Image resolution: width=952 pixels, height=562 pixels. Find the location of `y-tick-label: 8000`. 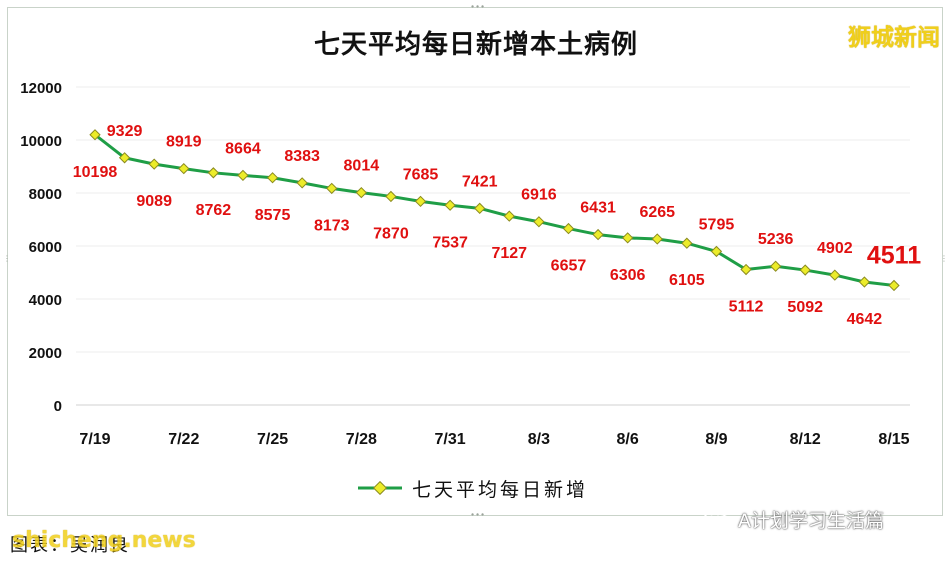

y-tick-label: 8000 is located at coordinates (45, 194).